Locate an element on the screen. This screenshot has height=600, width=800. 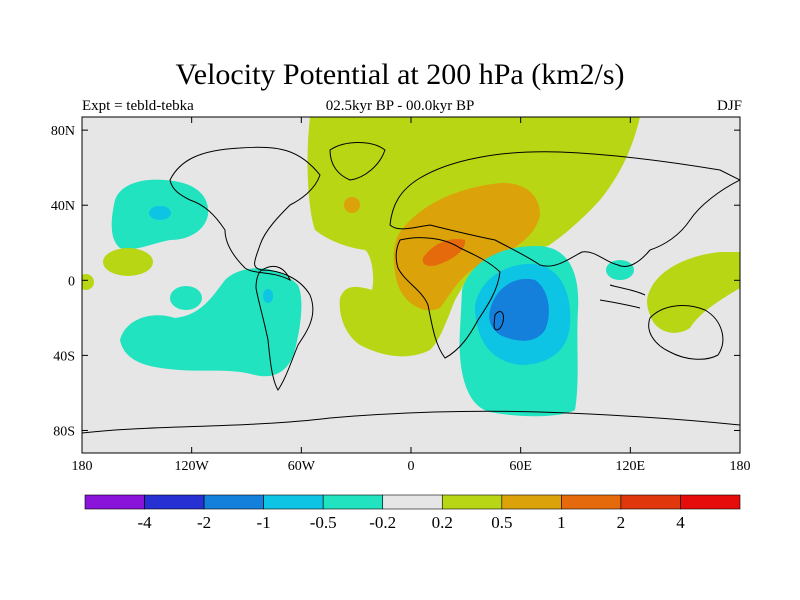
colorbar-label: 1 is located at coordinates (561, 522).